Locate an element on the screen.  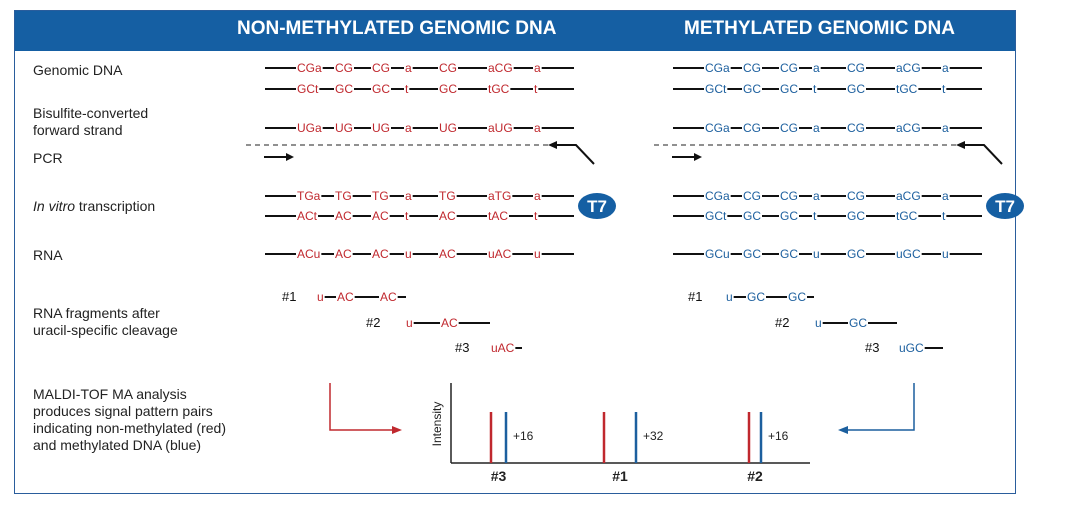
meth-fragment-1-id: #1 is located at coordinates (695, 296).